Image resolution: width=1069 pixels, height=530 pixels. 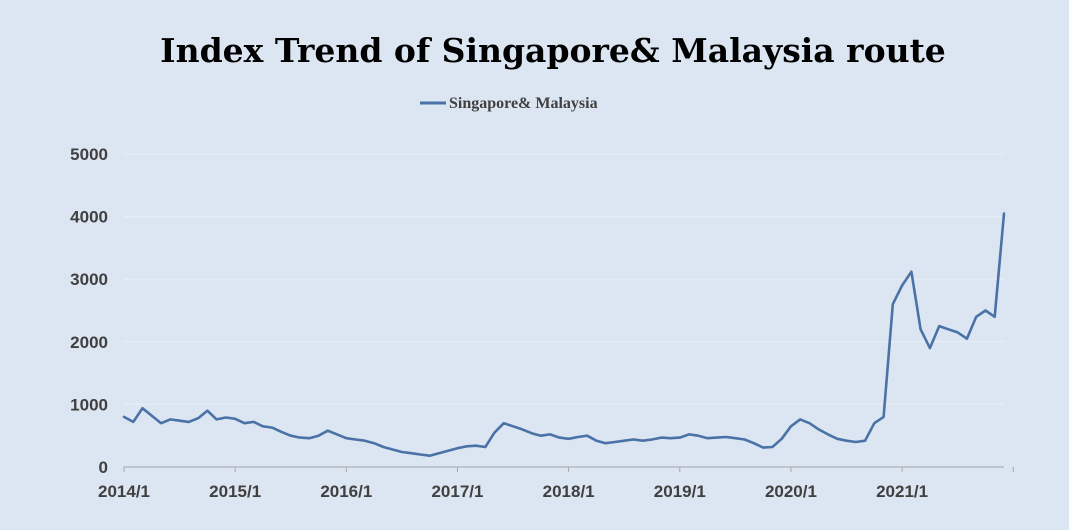 I want to click on x-tick-label: 2015/1, so click(x=235, y=491).